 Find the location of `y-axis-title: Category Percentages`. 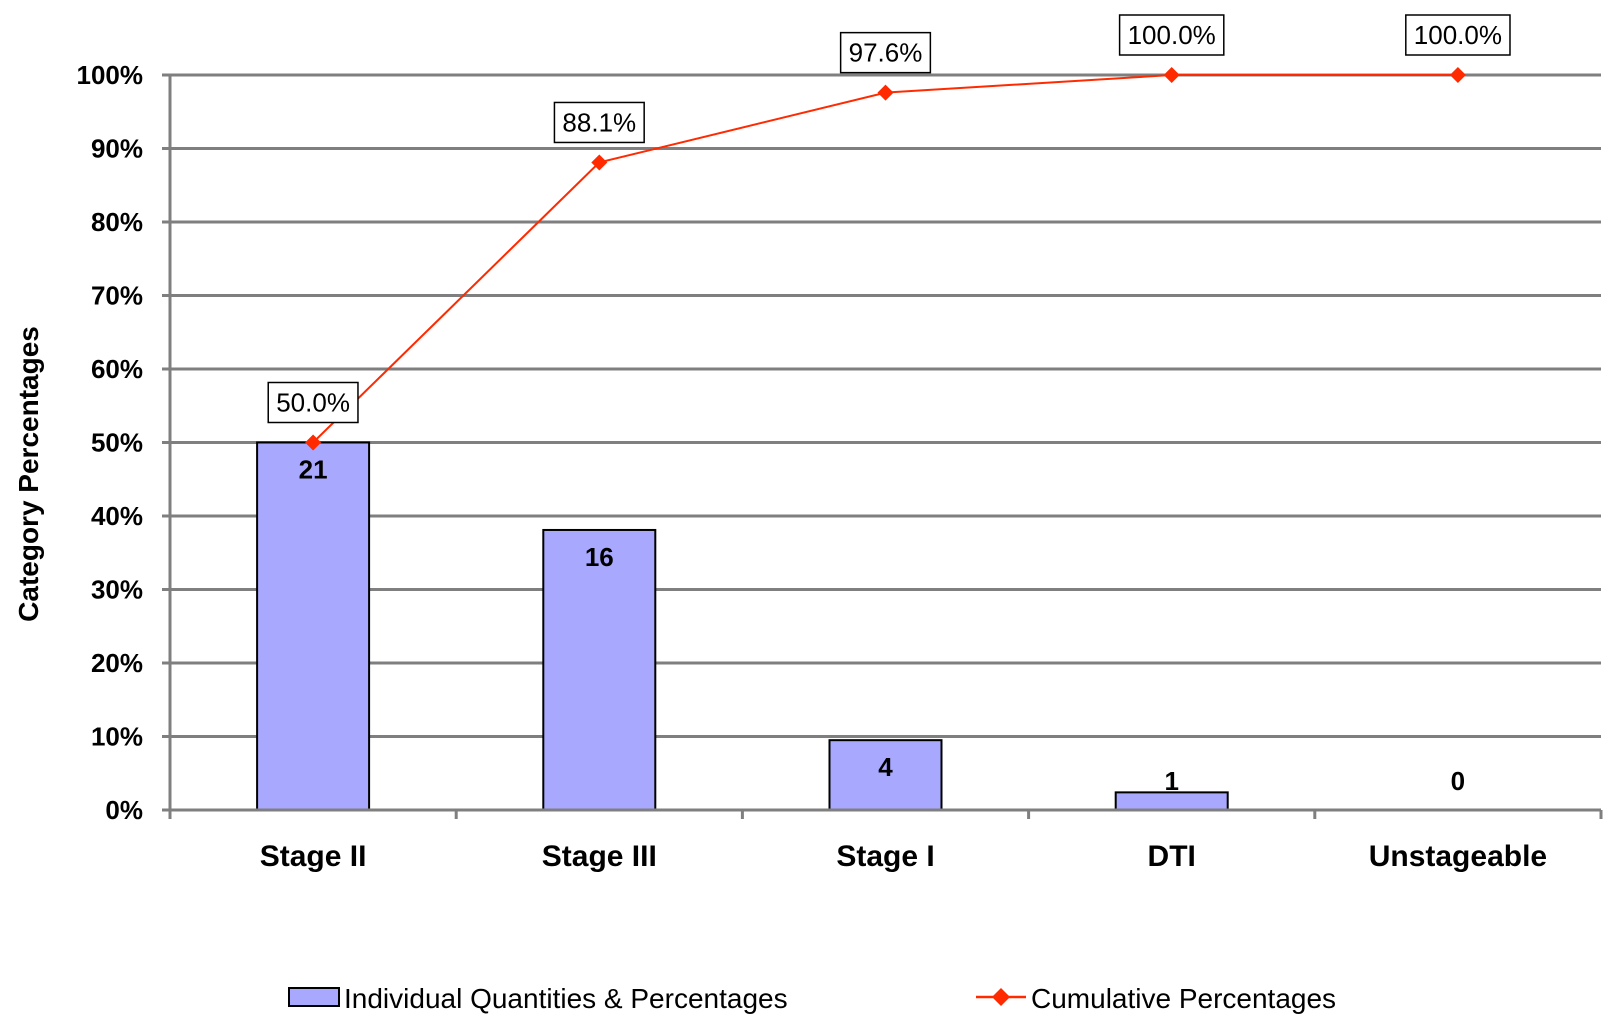

y-axis-title: Category Percentages is located at coordinates (28, 474).